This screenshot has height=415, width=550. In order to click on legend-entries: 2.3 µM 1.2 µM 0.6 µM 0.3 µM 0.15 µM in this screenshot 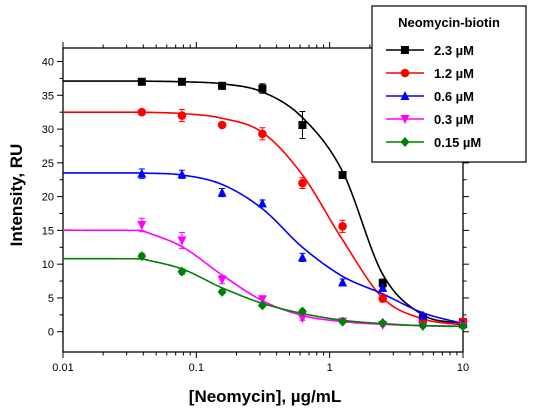, I will do `click(433, 96)`.